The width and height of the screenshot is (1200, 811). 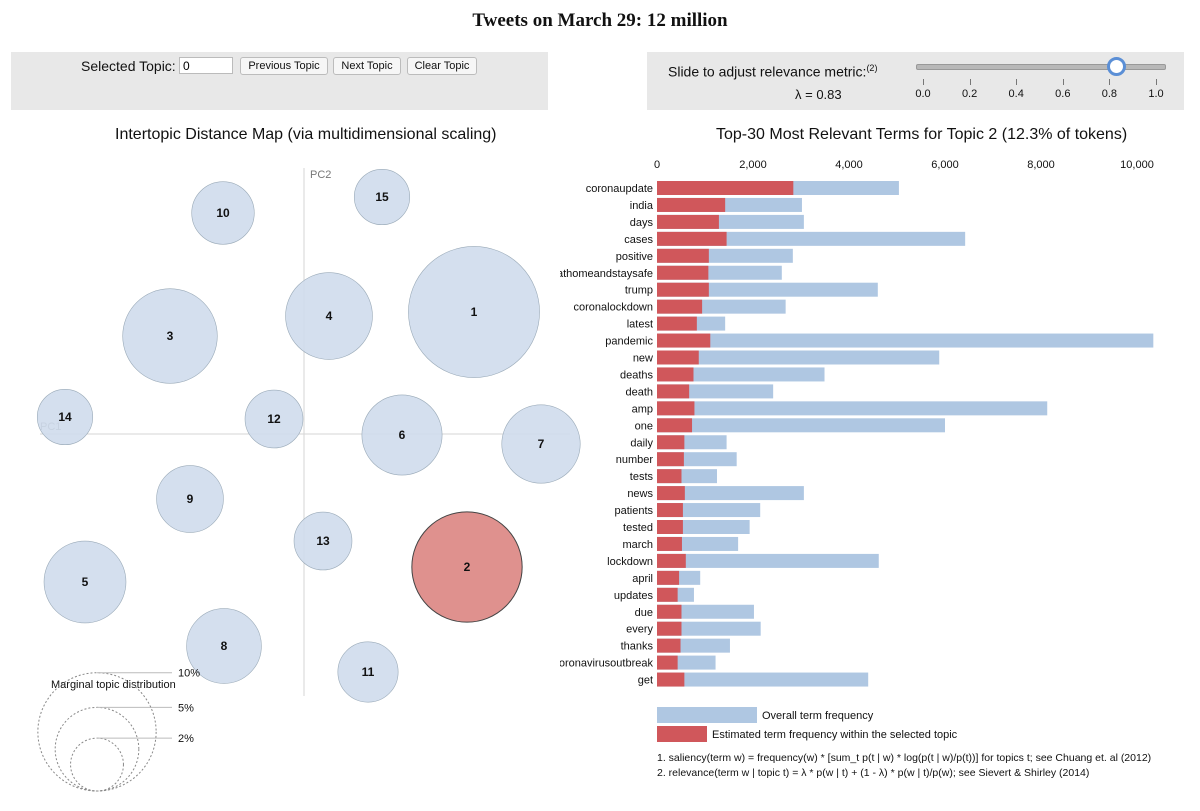 What do you see at coordinates (1117, 66) in the screenshot?
I see `relevance-slider-thumb` at bounding box center [1117, 66].